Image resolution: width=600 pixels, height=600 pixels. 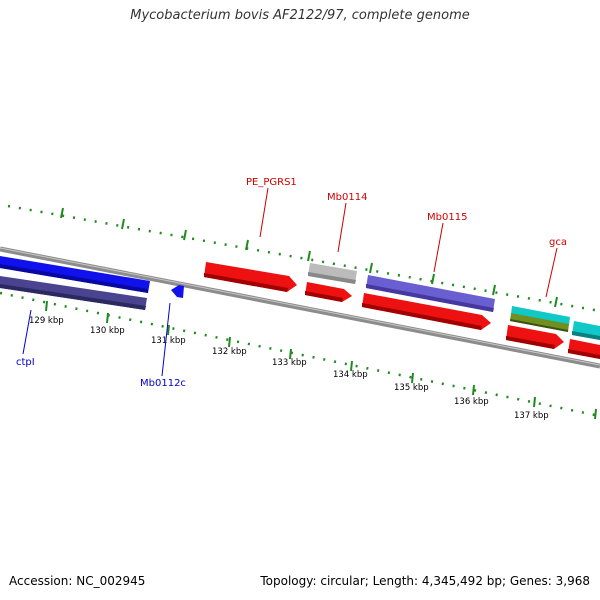 I want to click on scale-label: 130 kbp, so click(x=107, y=331).